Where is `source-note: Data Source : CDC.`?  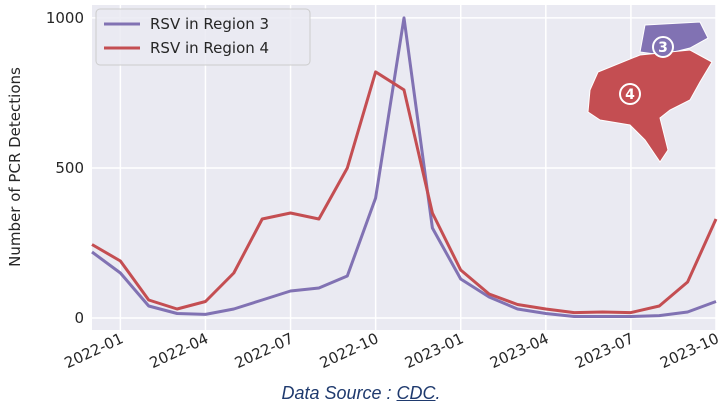
source-note: Data Source : CDC. is located at coordinates (361, 393).